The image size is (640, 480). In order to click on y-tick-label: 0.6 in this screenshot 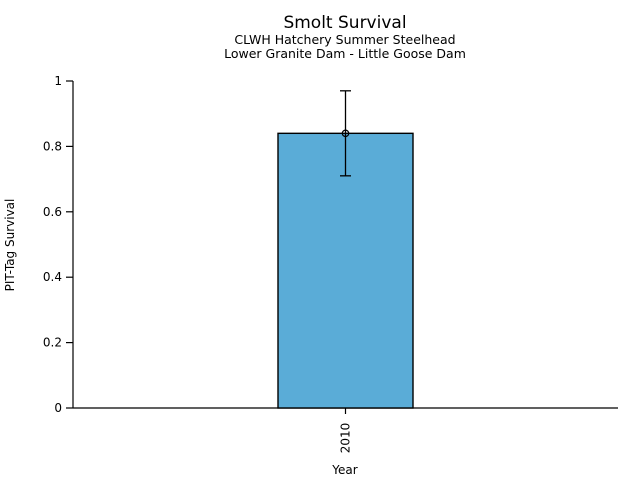, I will do `click(52, 212)`.